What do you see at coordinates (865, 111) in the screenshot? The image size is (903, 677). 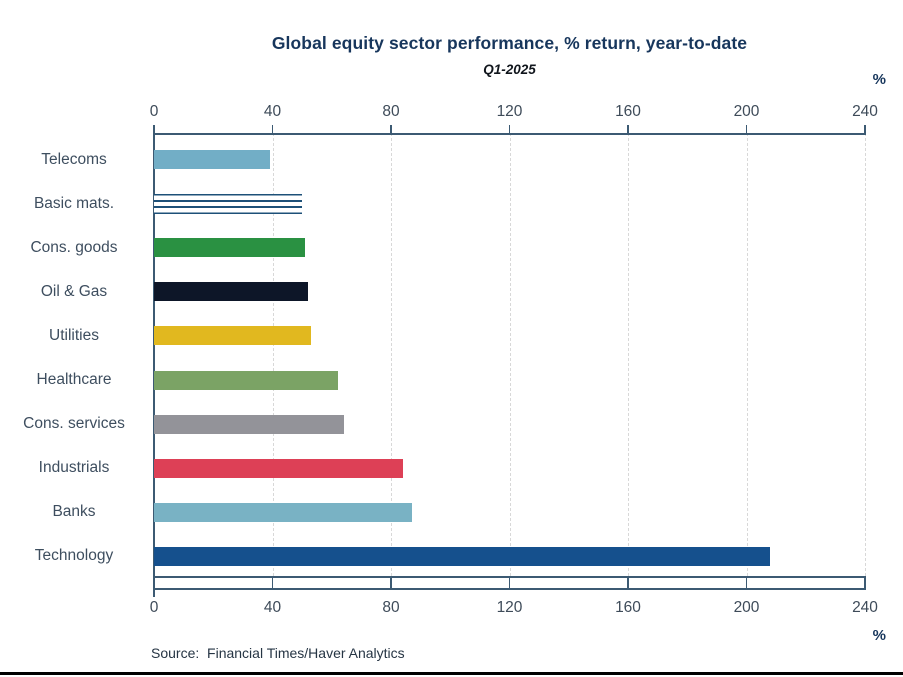 I see `x-axis-top-label-240: 240` at bounding box center [865, 111].